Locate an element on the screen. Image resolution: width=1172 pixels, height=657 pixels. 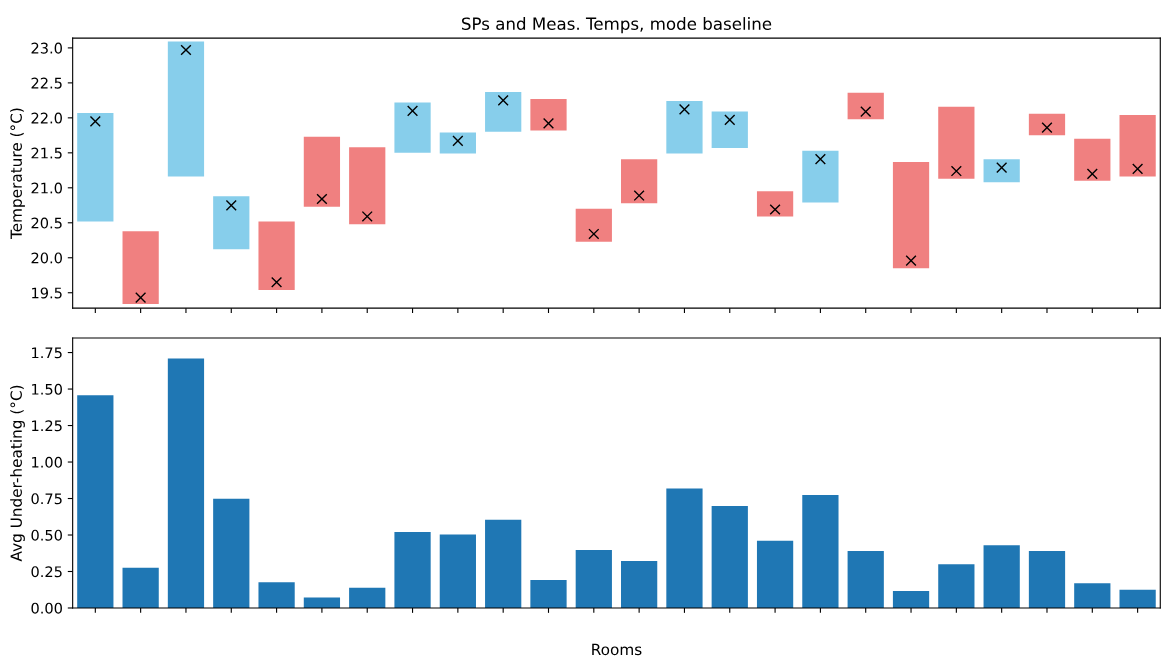
y-tick-label: 0.25 is located at coordinates (46, 572).